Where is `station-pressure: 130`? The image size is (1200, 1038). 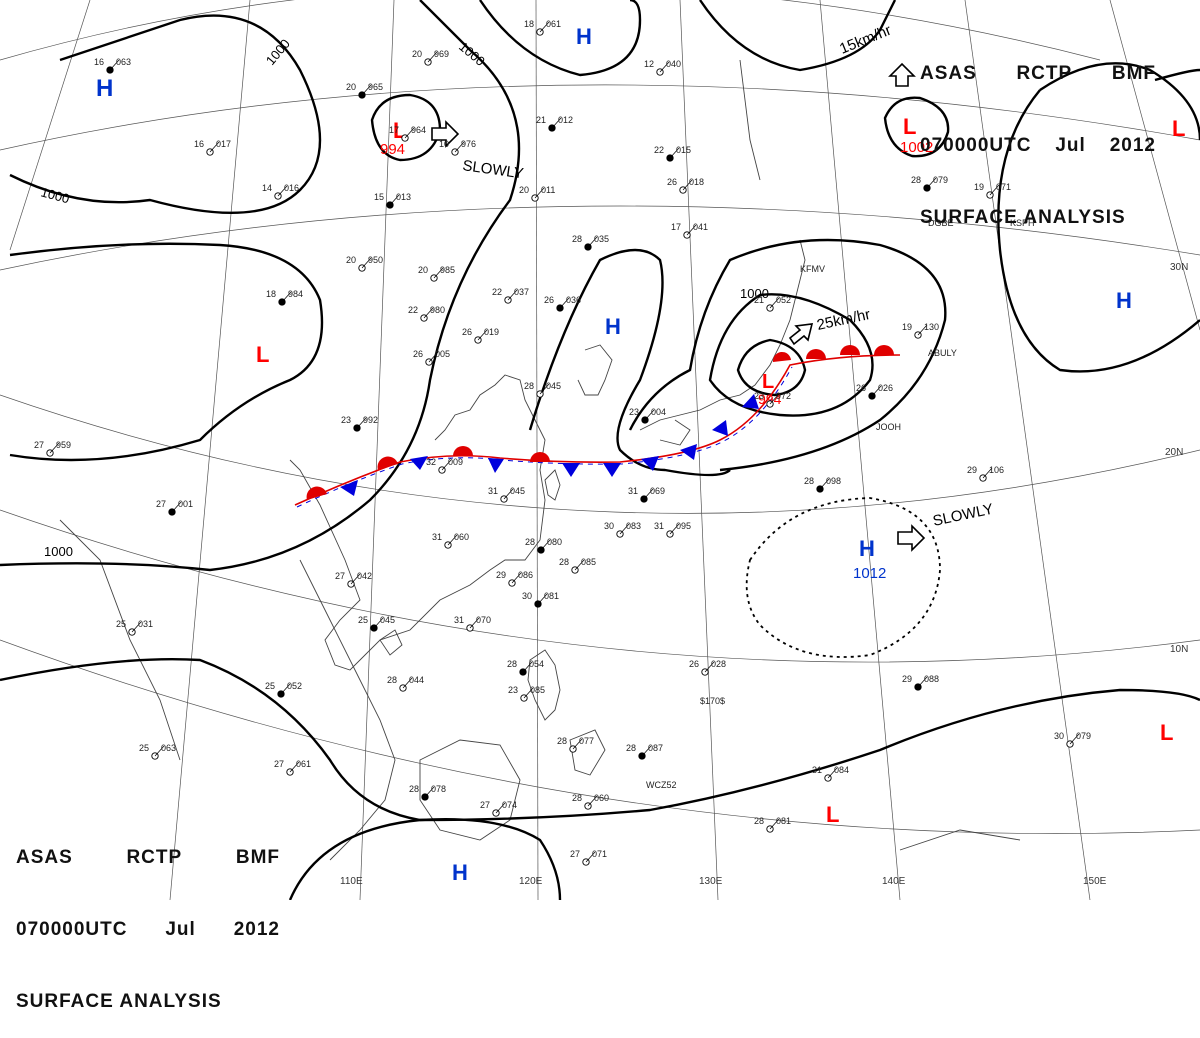 station-pressure: 130 is located at coordinates (931, 327).